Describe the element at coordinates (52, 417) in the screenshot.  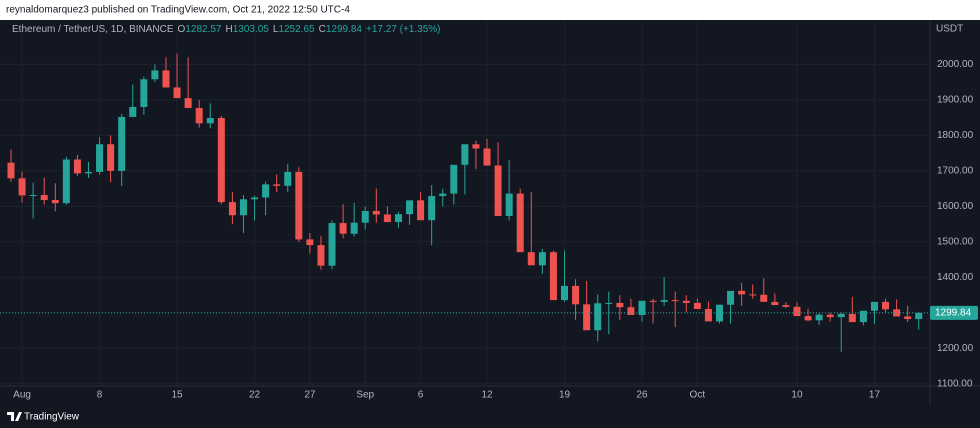
I see `brand: TradingView` at that location.